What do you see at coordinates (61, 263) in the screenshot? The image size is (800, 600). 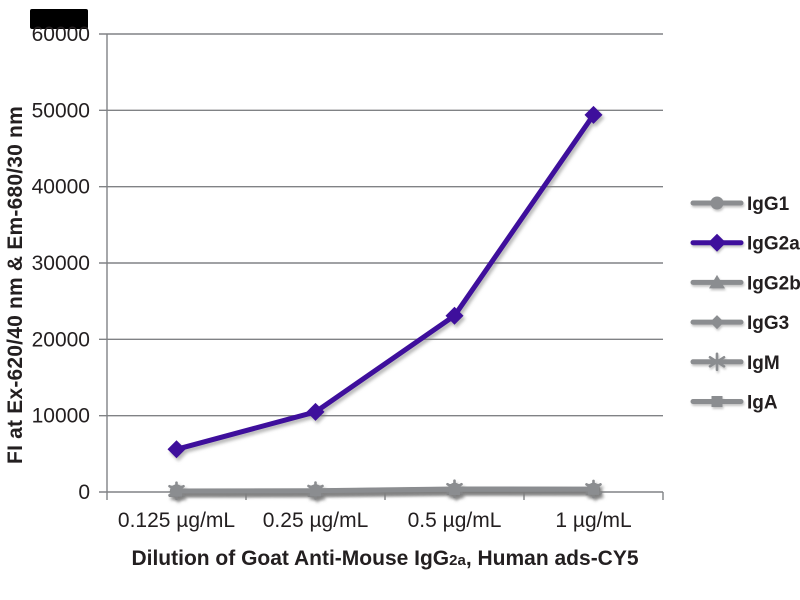 I see `y-tick-label: 30000` at bounding box center [61, 263].